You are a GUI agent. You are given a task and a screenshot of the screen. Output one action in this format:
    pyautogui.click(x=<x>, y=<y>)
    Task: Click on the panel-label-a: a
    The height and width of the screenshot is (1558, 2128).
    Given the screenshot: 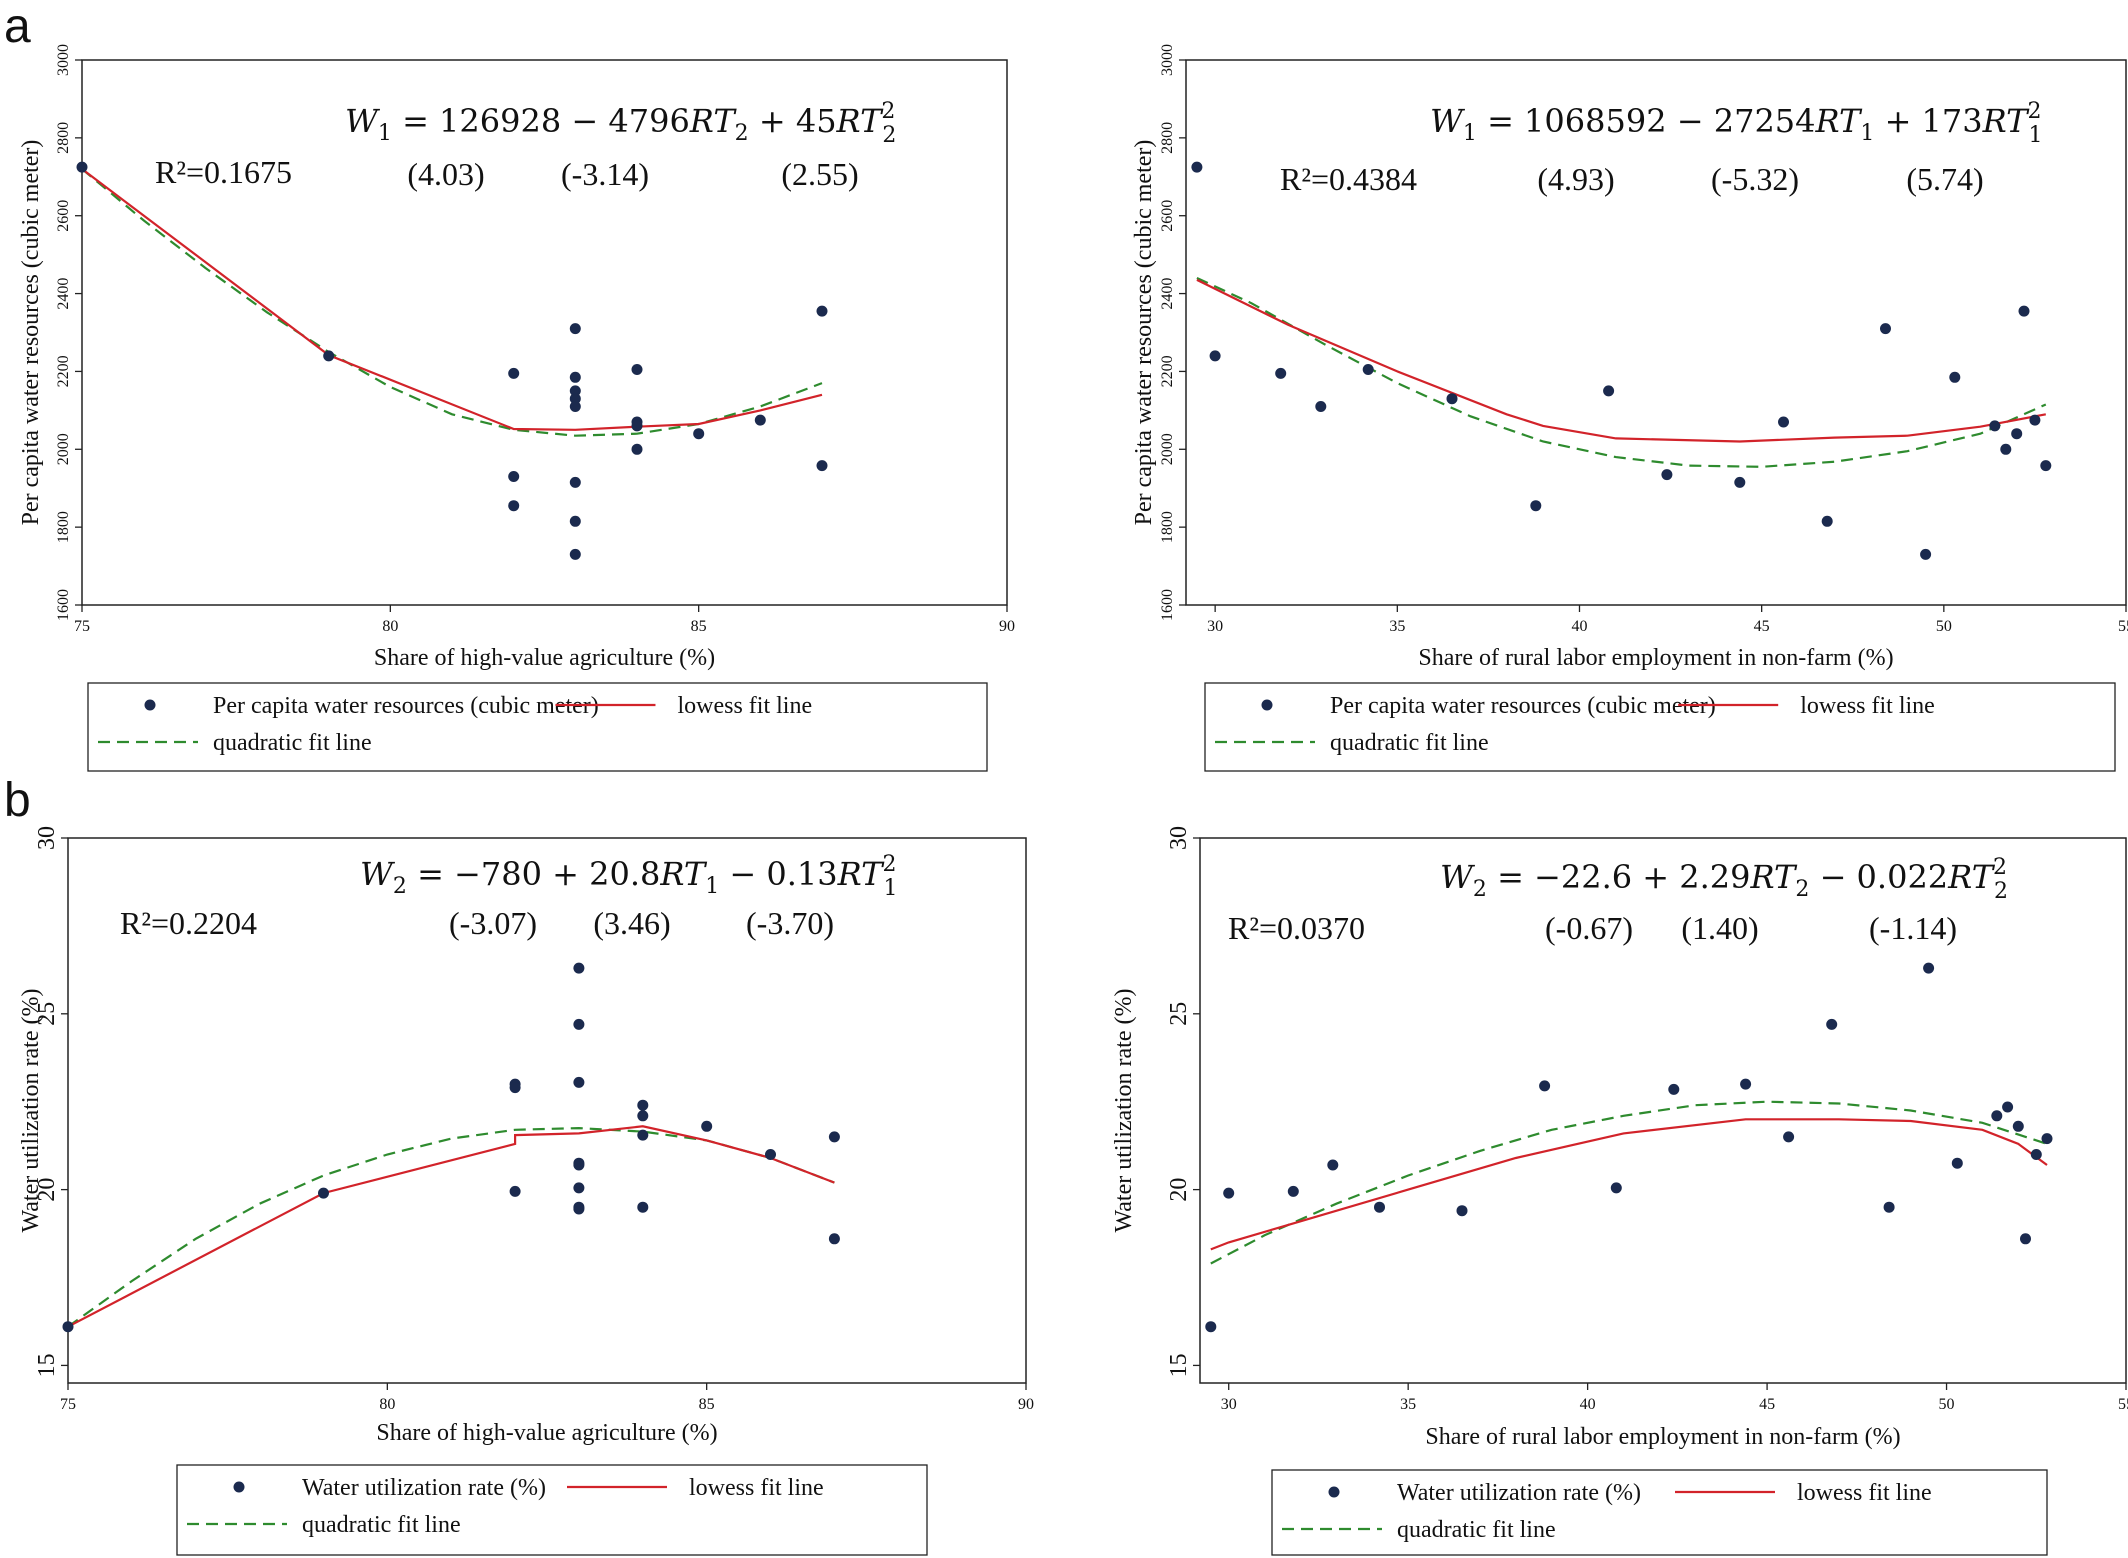 What is the action you would take?
    pyautogui.click(x=17, y=26)
    